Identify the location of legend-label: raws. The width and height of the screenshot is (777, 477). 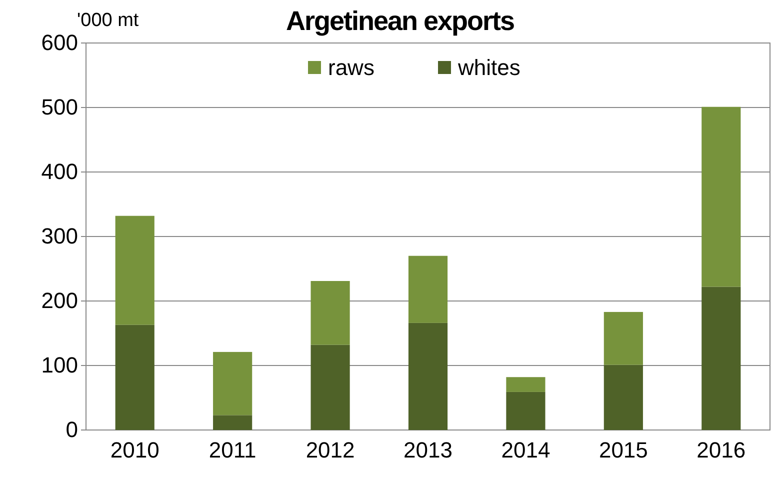
(351, 67).